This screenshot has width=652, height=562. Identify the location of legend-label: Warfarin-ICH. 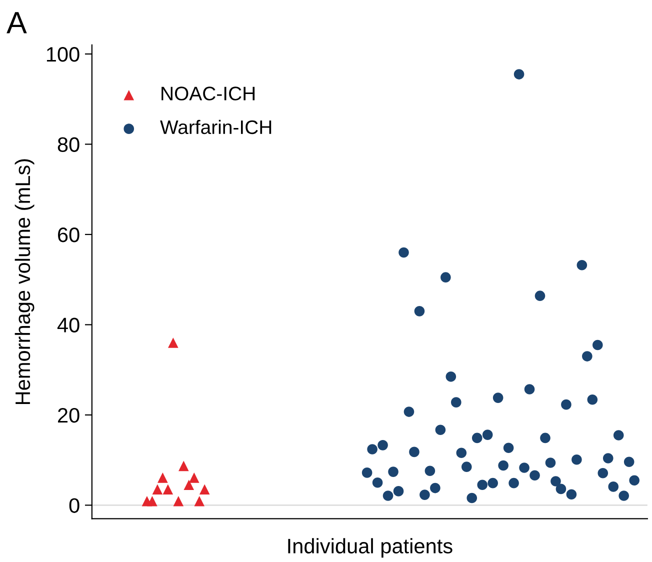
(216, 127).